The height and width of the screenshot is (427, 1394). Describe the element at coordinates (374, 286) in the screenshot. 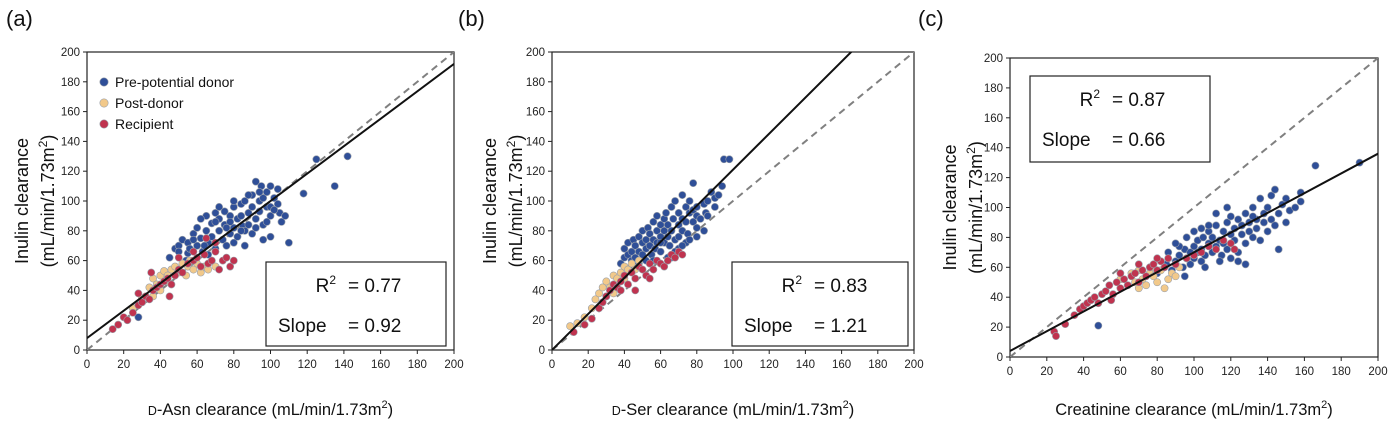

I see `r2-value: = 0.77` at that location.